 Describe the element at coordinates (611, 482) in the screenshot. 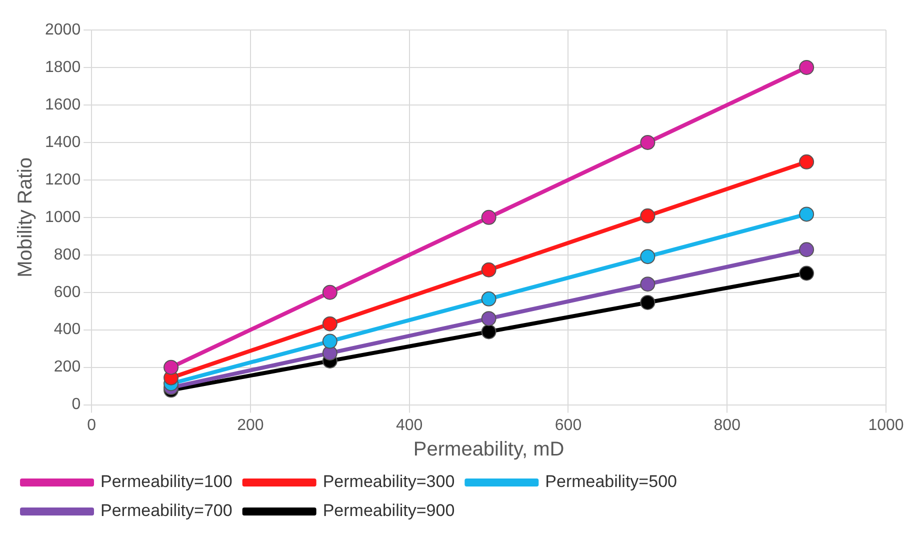

I see `legend-label: Permeability=500` at that location.